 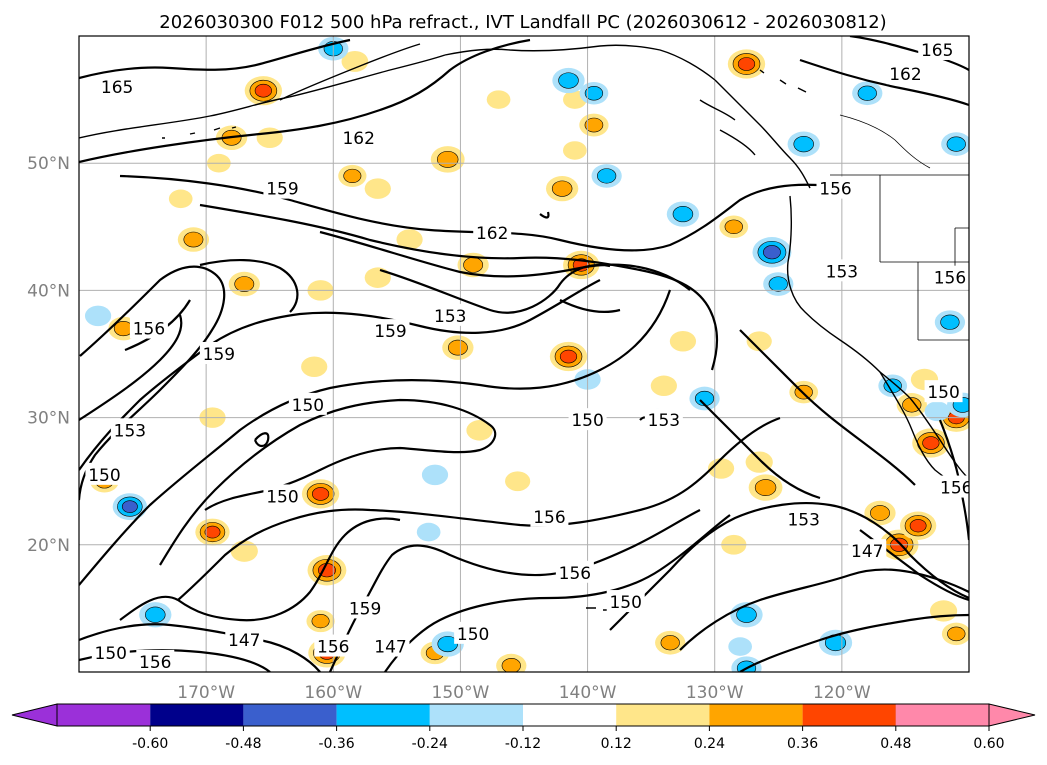 I want to click on x-tick-label: 140°W, so click(x=588, y=693).